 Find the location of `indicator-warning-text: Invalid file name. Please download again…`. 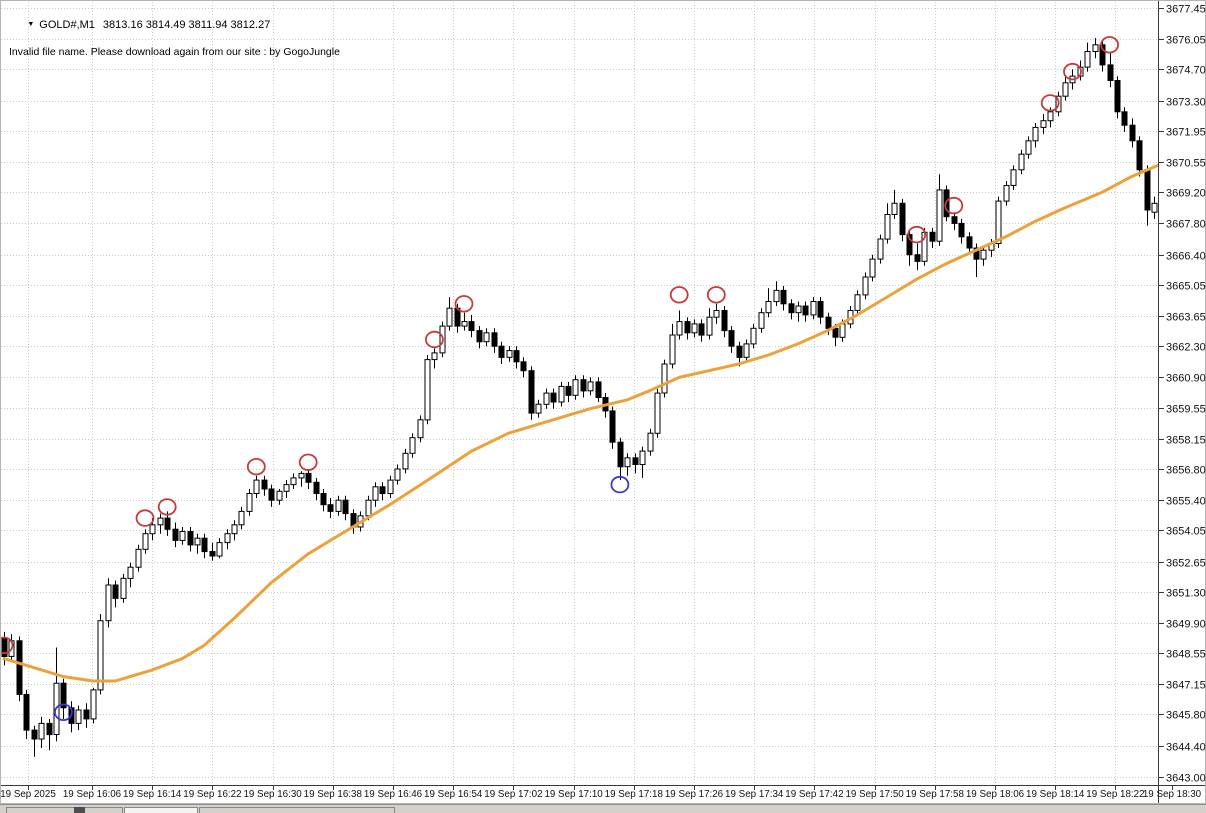

indicator-warning-text: Invalid file name. Please download again… is located at coordinates (174, 52).